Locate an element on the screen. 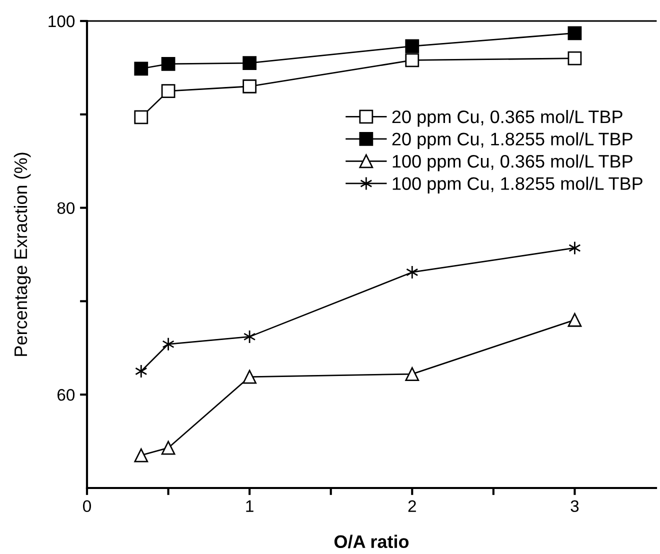  x-axis-title: O/A ratio is located at coordinates (371, 541).